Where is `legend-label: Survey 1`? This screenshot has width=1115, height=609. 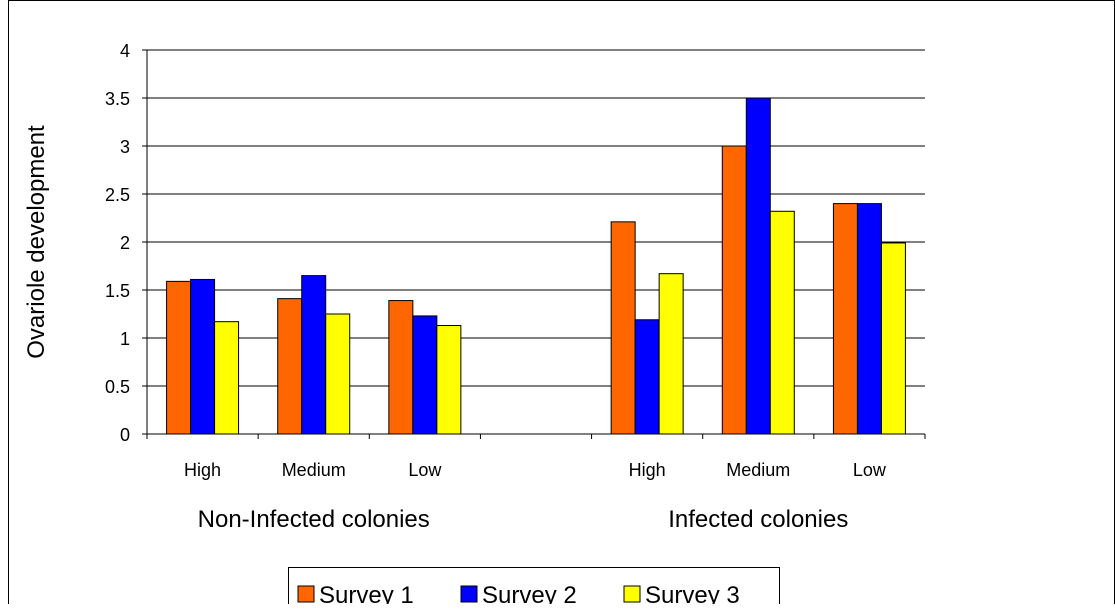
legend-label: Survey 1 is located at coordinates (366, 593).